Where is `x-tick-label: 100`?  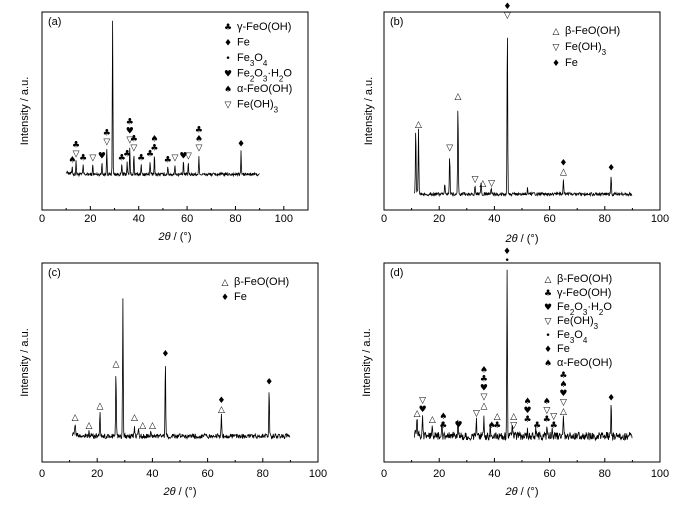
x-tick-label: 100 is located at coordinates (284, 219).